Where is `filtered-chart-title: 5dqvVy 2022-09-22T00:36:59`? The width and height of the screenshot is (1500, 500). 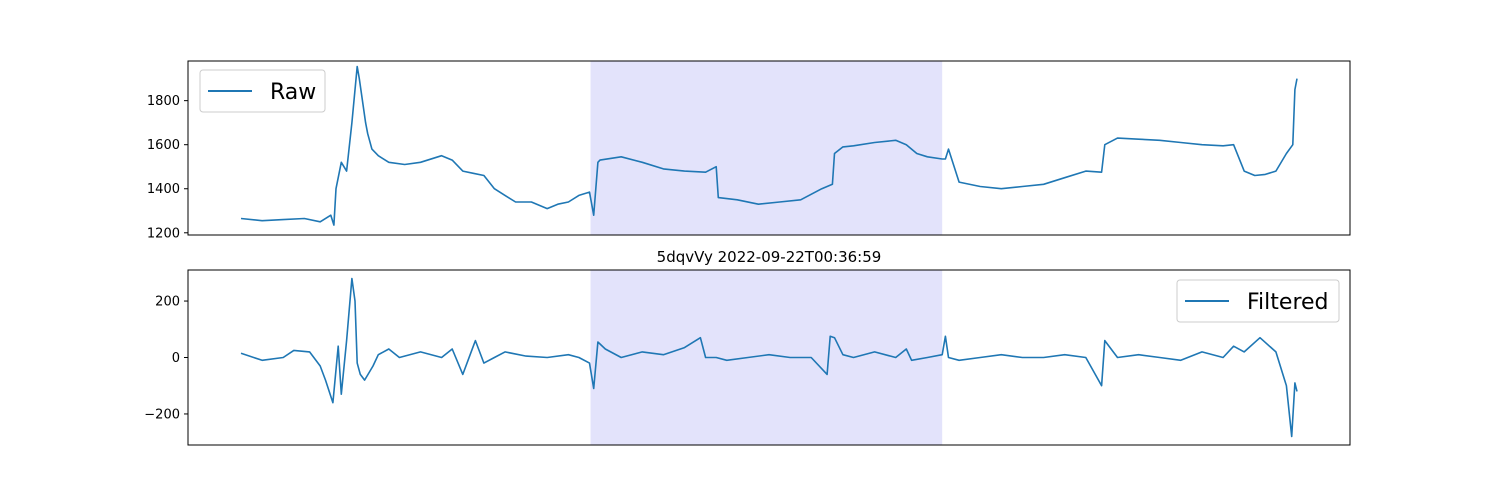 filtered-chart-title: 5dqvVy 2022-09-22T00:36:59 is located at coordinates (769, 257).